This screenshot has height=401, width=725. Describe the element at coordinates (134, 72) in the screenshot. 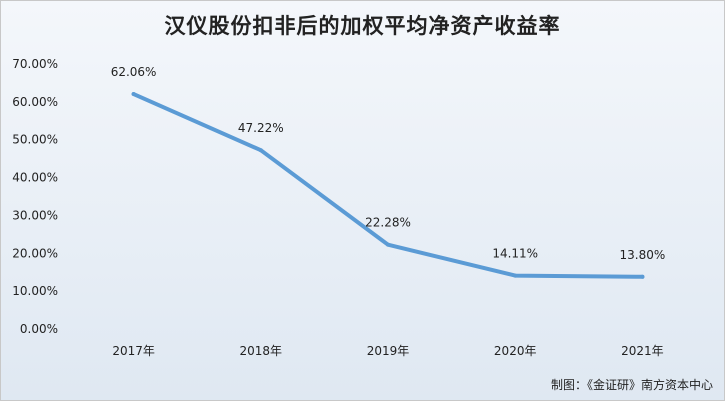

I see `data-label: 62.06%` at that location.